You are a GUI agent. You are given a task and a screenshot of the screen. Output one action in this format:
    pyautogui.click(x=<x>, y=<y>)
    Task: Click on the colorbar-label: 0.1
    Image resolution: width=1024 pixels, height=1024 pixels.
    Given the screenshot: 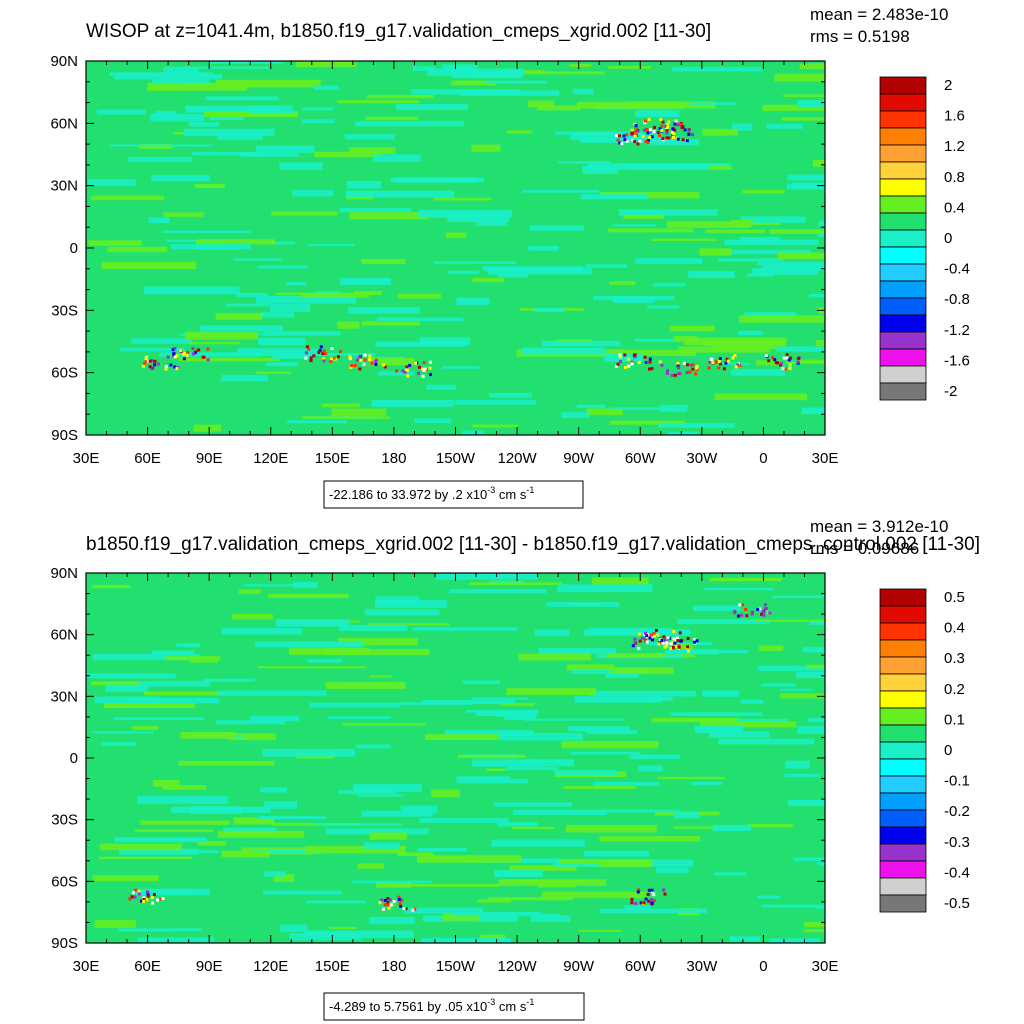 What is the action you would take?
    pyautogui.click(x=954, y=719)
    